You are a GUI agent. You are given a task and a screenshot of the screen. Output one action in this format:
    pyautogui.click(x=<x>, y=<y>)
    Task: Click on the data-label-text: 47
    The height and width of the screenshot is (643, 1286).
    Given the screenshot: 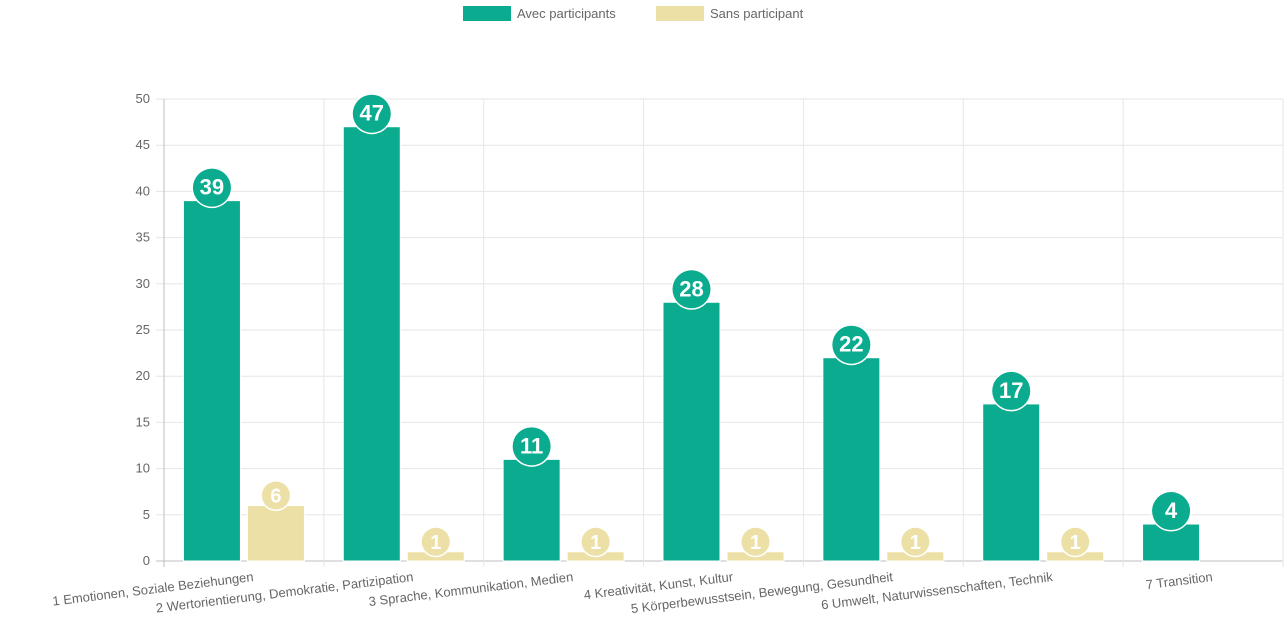 What is the action you would take?
    pyautogui.click(x=372, y=113)
    